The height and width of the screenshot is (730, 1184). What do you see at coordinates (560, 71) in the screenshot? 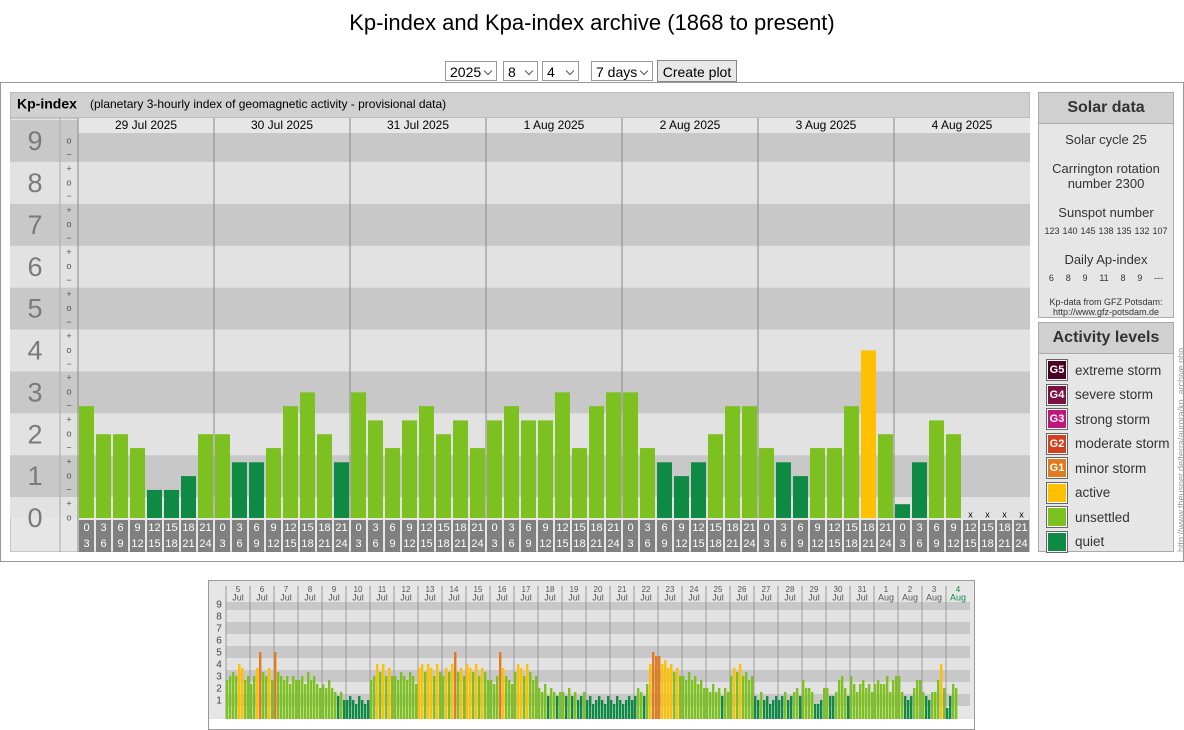
I see `day-select: 4` at bounding box center [560, 71].